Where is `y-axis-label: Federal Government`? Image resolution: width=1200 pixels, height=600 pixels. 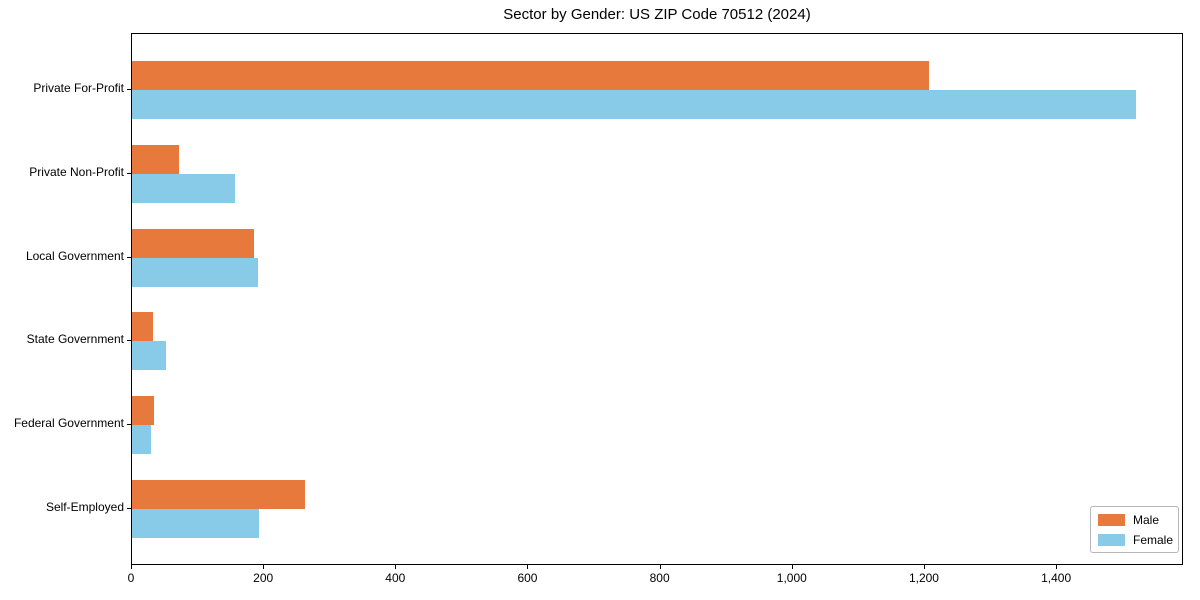 y-axis-label: Federal Government is located at coordinates (68, 423).